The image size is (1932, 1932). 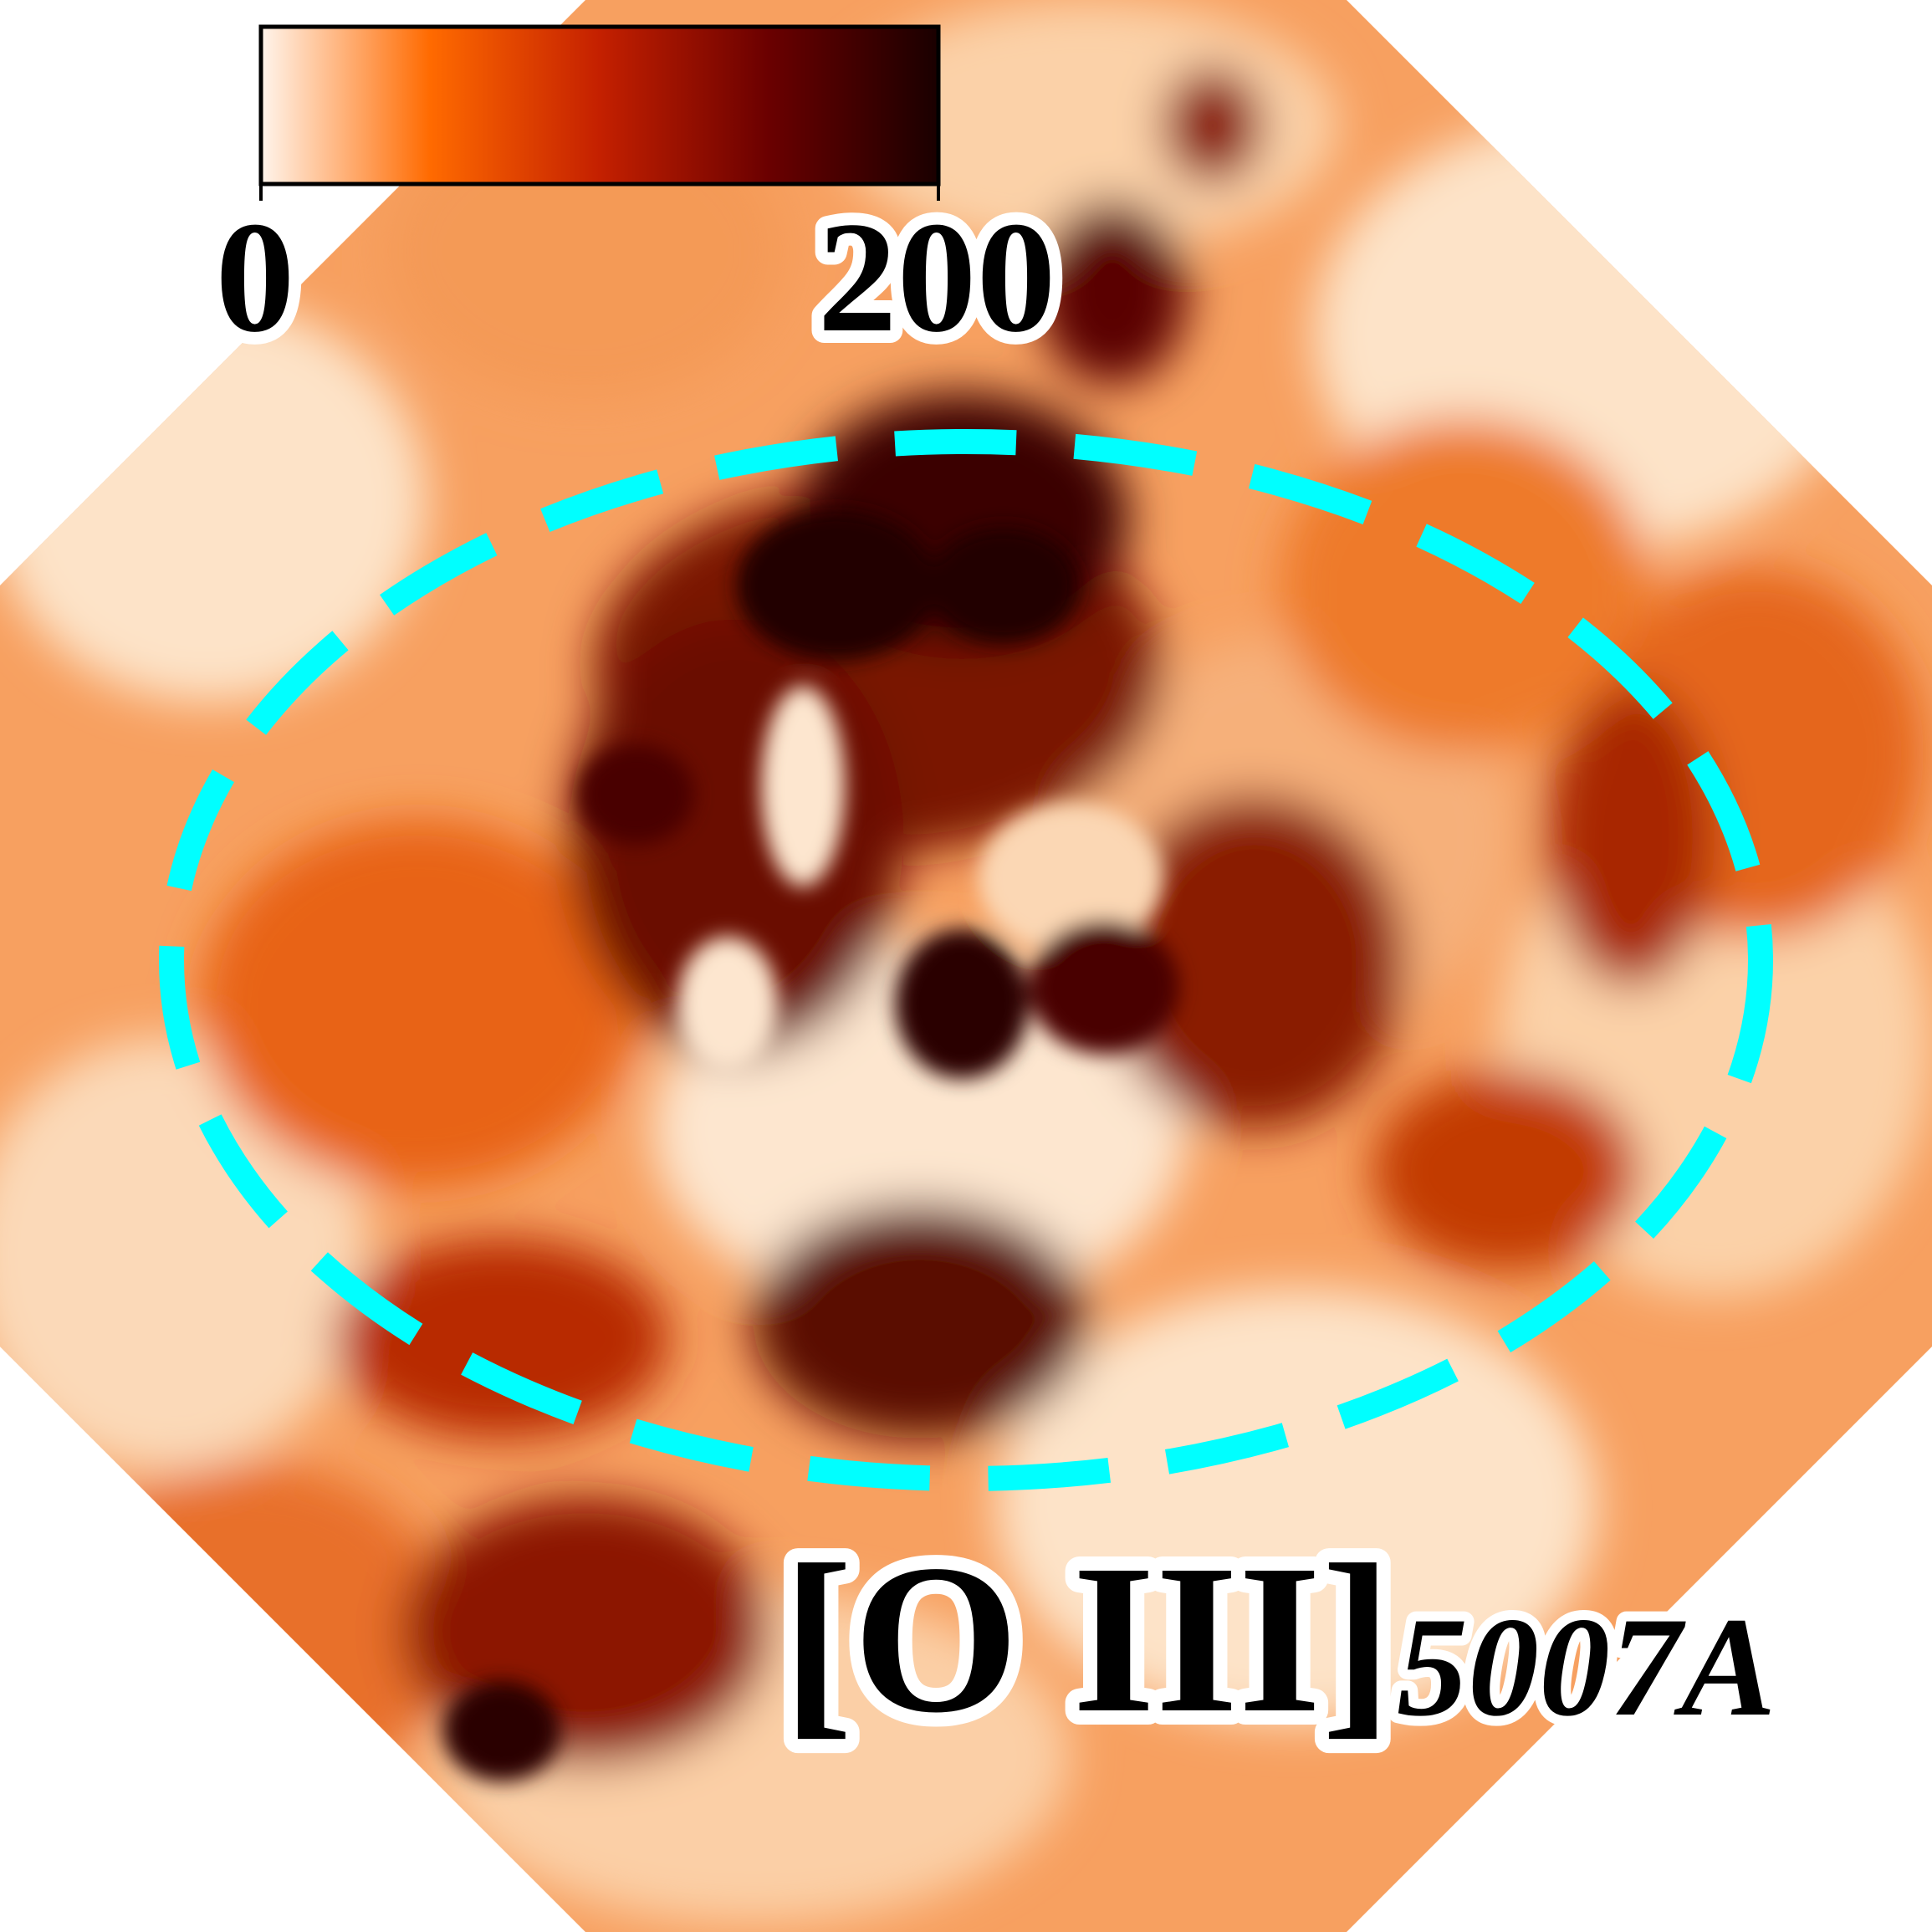 I want to click on line-species-label: [O III], so click(x=1087, y=1639).